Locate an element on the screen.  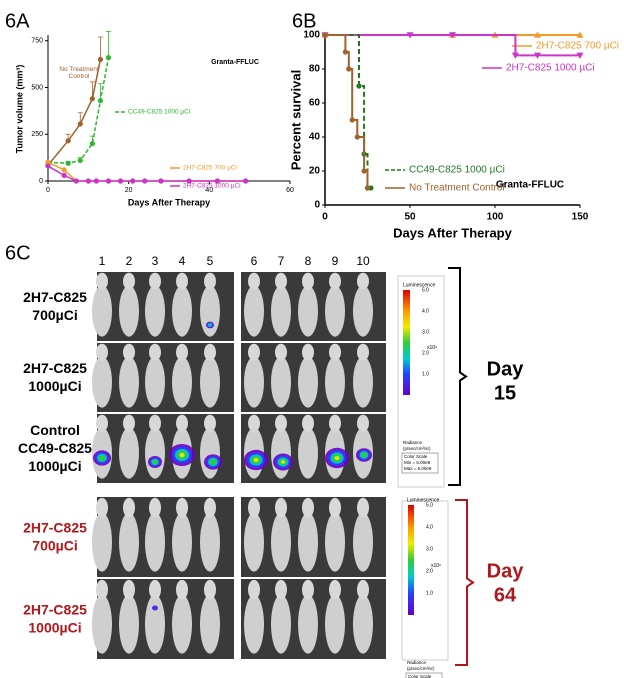
colorbar-tick: 3.0 is located at coordinates (425, 332).